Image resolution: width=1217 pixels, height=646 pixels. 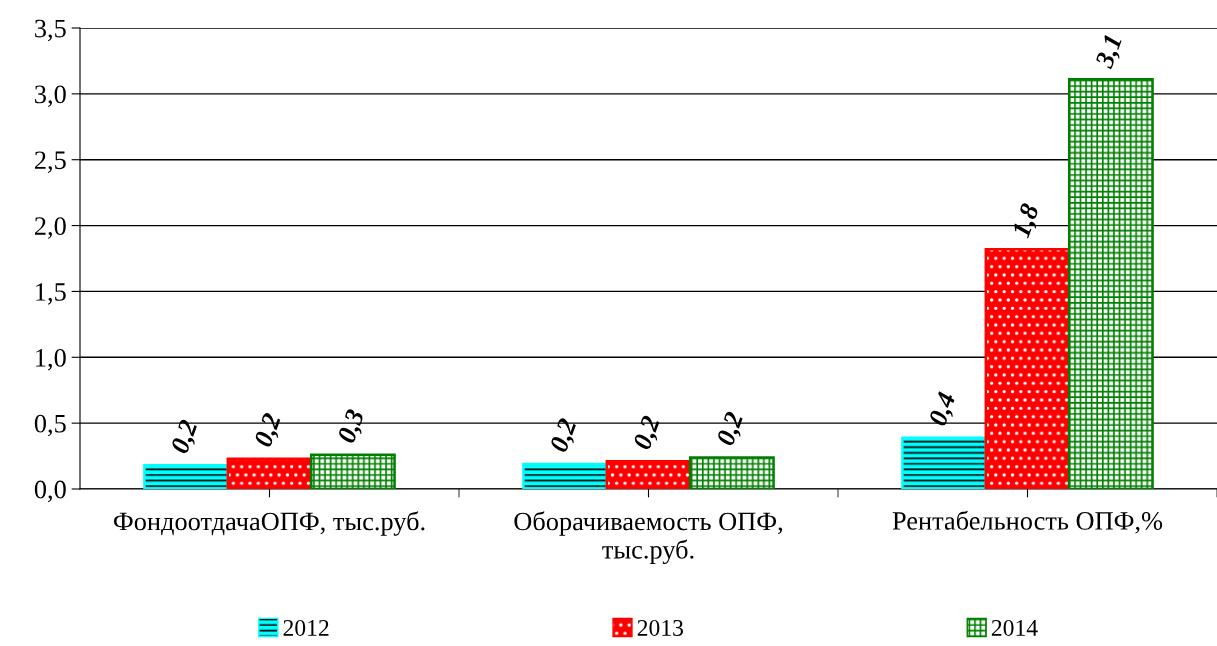 I want to click on data-label: 0,4, so click(x=944, y=409).